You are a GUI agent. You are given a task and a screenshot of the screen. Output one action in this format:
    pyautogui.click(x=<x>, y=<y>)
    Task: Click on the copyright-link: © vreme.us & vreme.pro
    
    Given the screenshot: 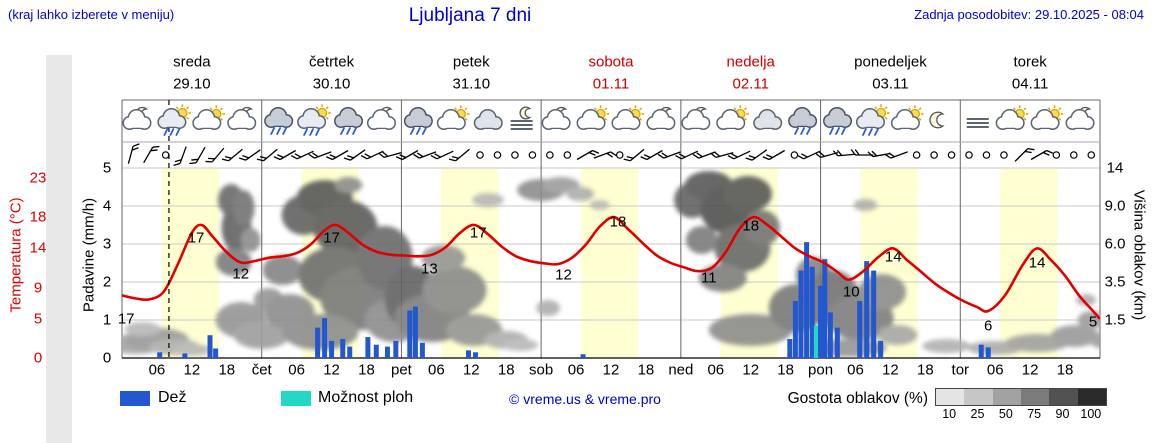 What is the action you would take?
    pyautogui.click(x=585, y=399)
    